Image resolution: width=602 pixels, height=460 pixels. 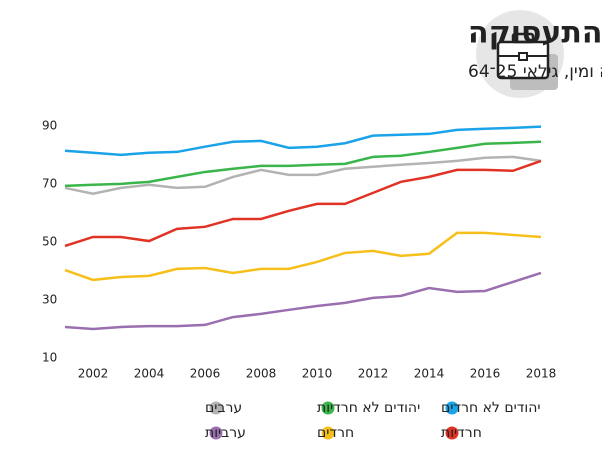 What do you see at coordinates (490, 408) in the screenshot?
I see `legend-label: יהודים לא חרדים` at bounding box center [490, 408].